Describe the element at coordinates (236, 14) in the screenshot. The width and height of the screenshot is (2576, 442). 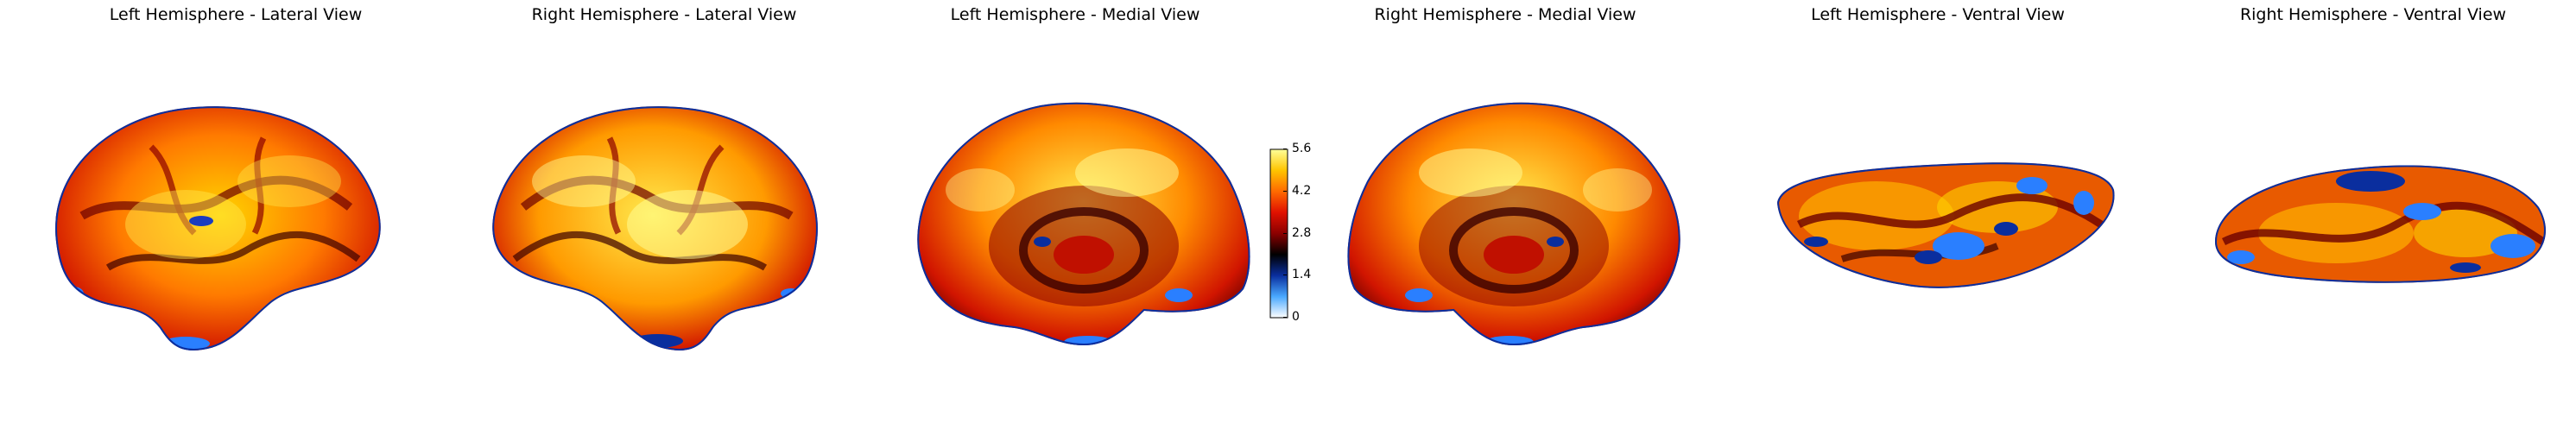
I see `panel-title-left-lateral: Left Hemisphere - Lateral View` at that location.